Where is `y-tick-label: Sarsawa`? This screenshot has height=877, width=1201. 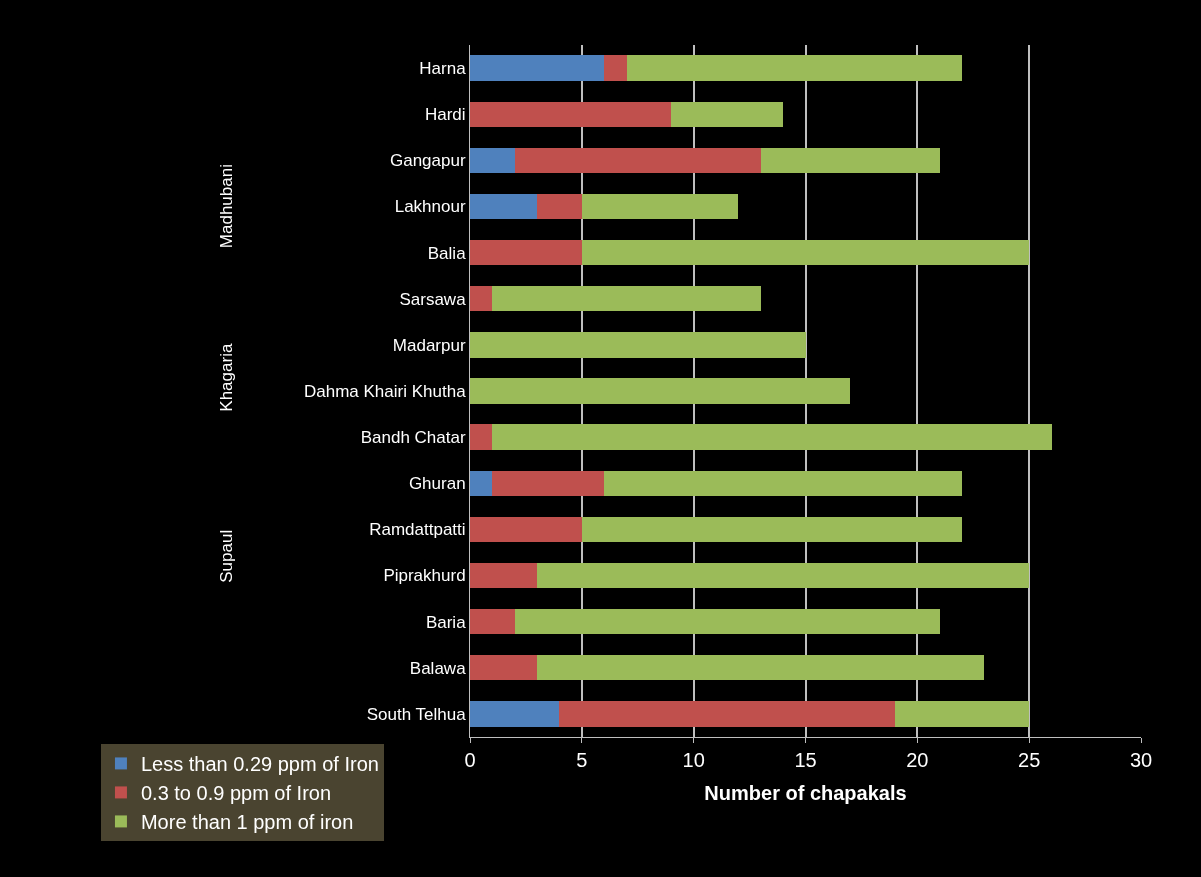 y-tick-label: Sarsawa is located at coordinates (433, 299).